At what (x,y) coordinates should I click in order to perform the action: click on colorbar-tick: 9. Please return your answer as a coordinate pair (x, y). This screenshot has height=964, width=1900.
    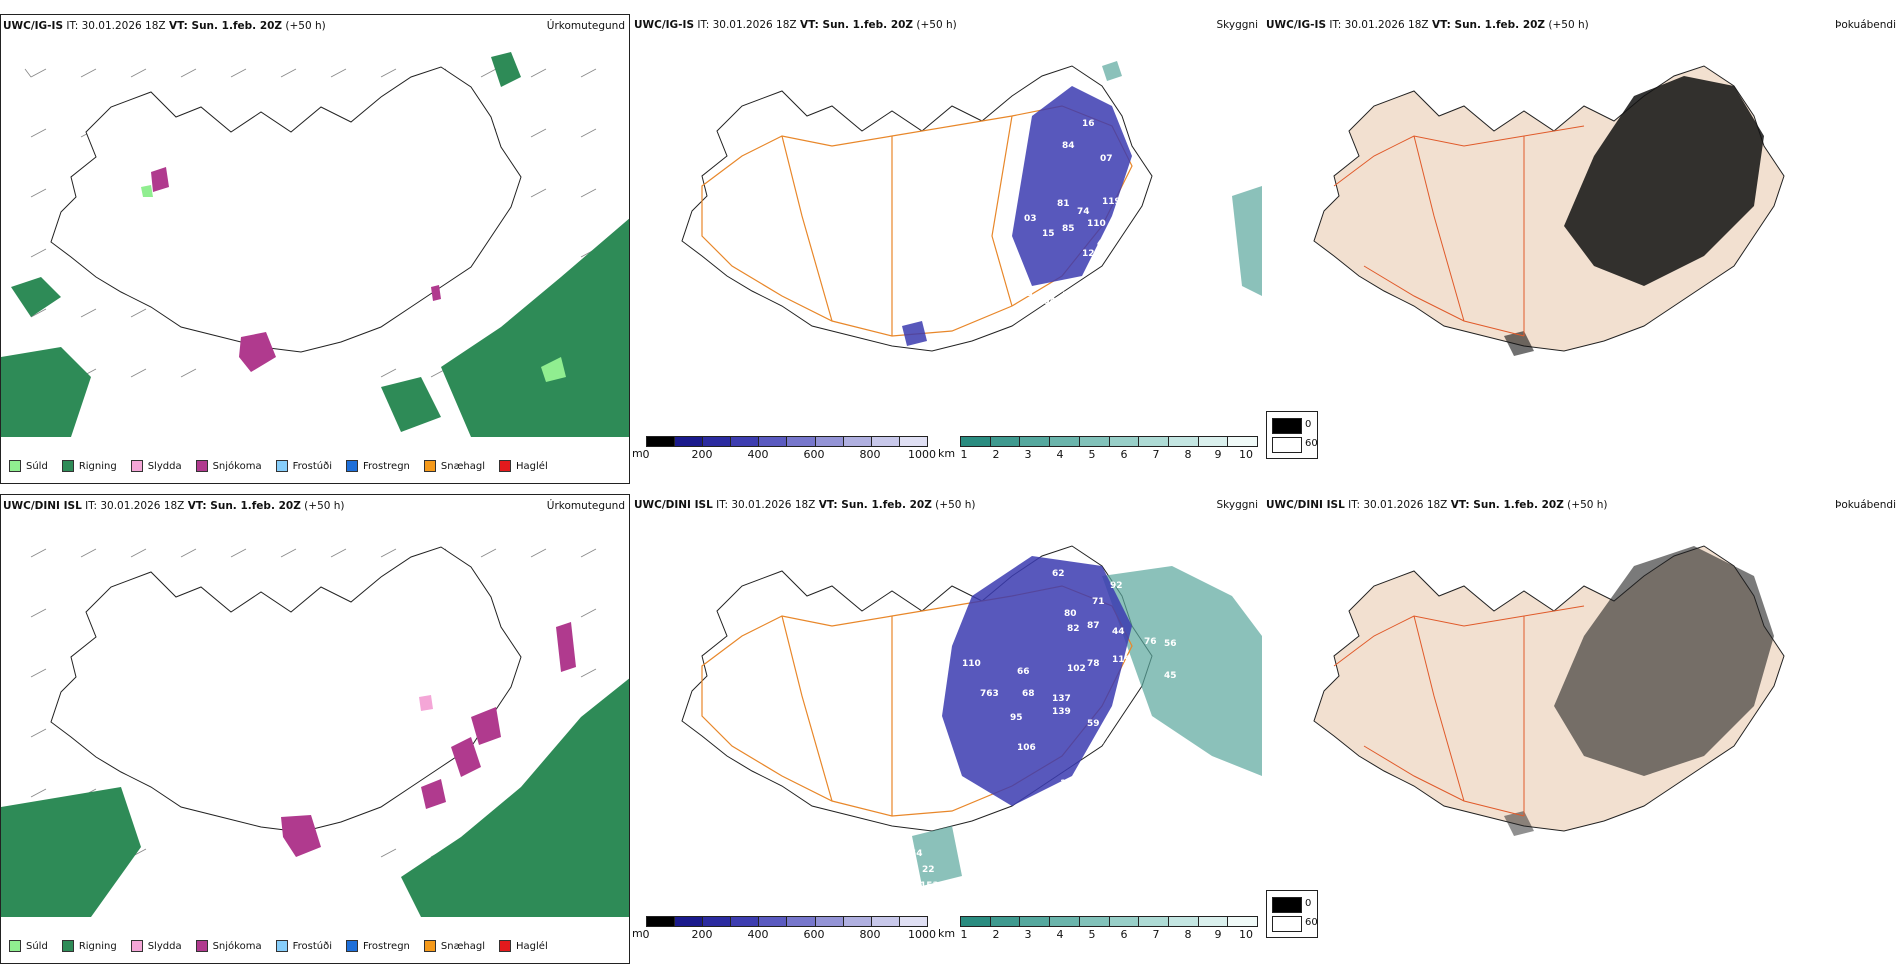
    Looking at the image, I should click on (1218, 454).